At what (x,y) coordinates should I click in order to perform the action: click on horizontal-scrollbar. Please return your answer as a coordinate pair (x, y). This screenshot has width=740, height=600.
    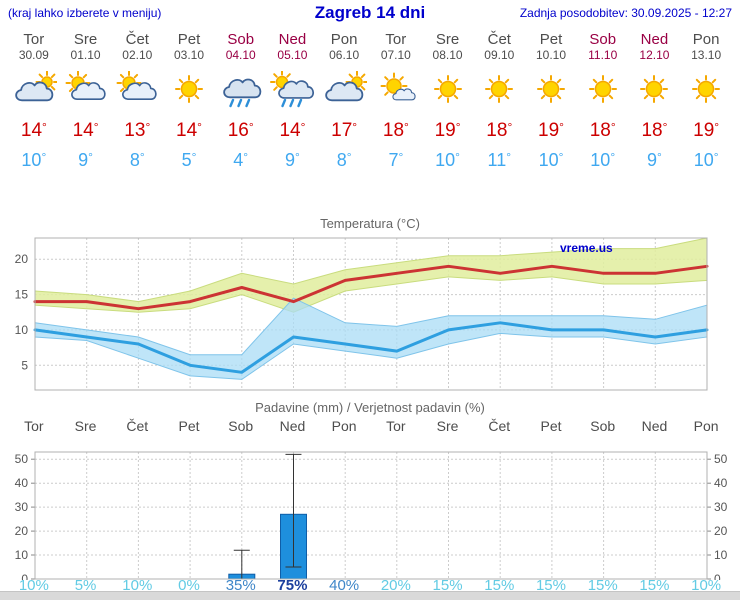
    Looking at the image, I should click on (370, 595).